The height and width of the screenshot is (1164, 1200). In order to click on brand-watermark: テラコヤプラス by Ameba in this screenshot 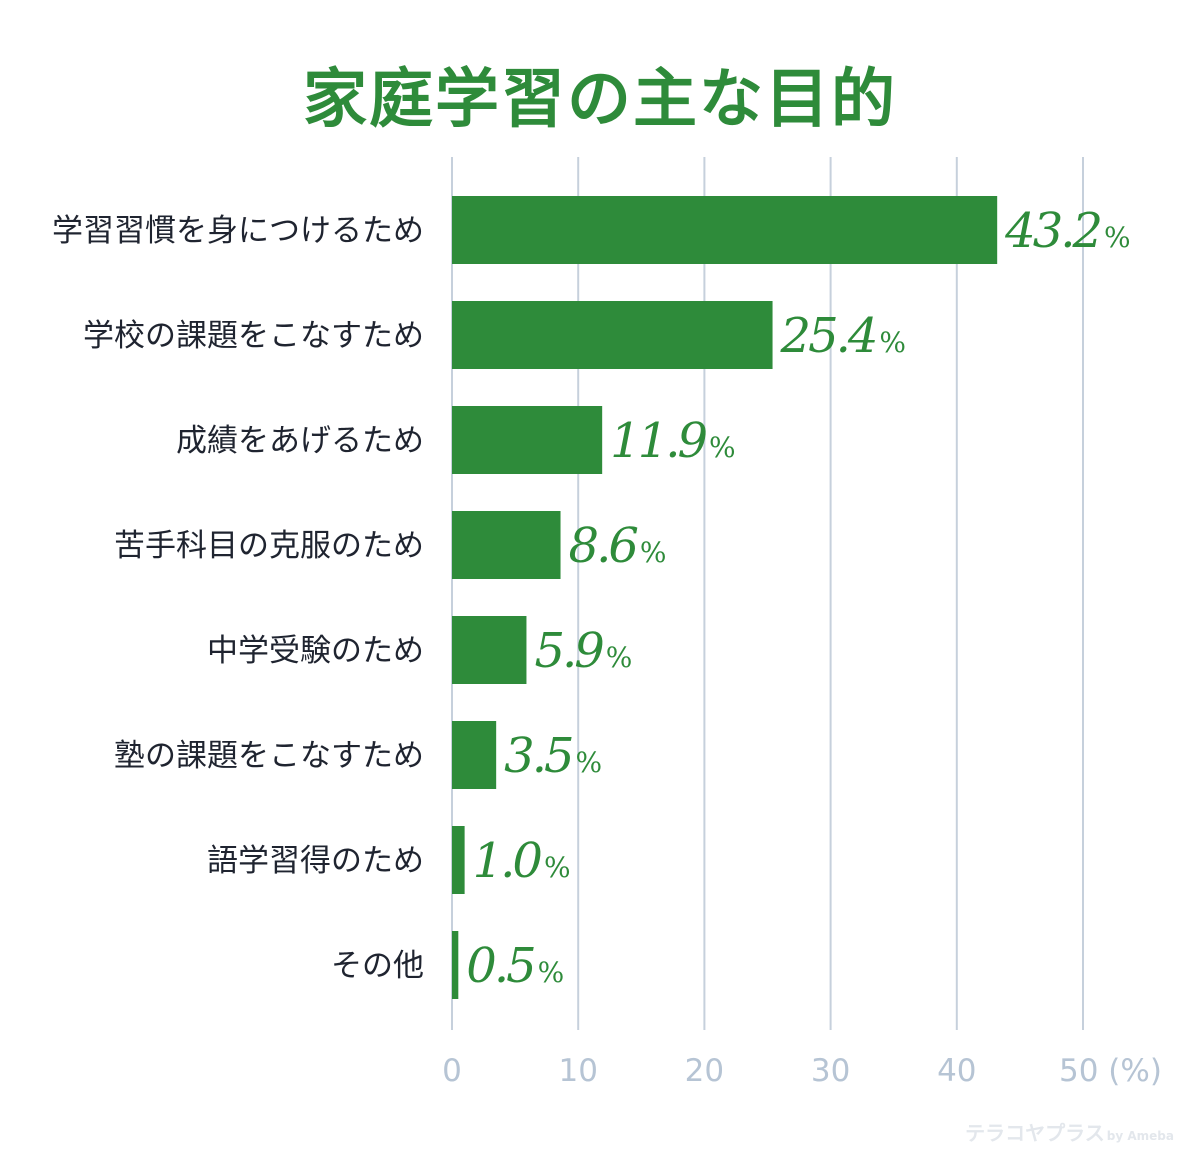, I will do `click(1069, 1131)`.